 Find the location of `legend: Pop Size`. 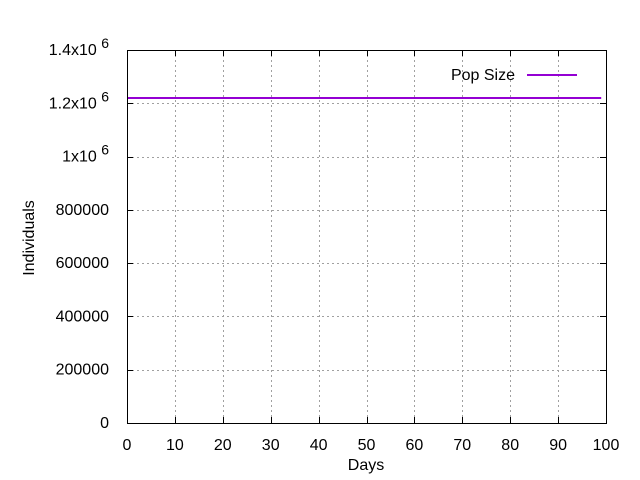

legend: Pop Size is located at coordinates (514, 75).